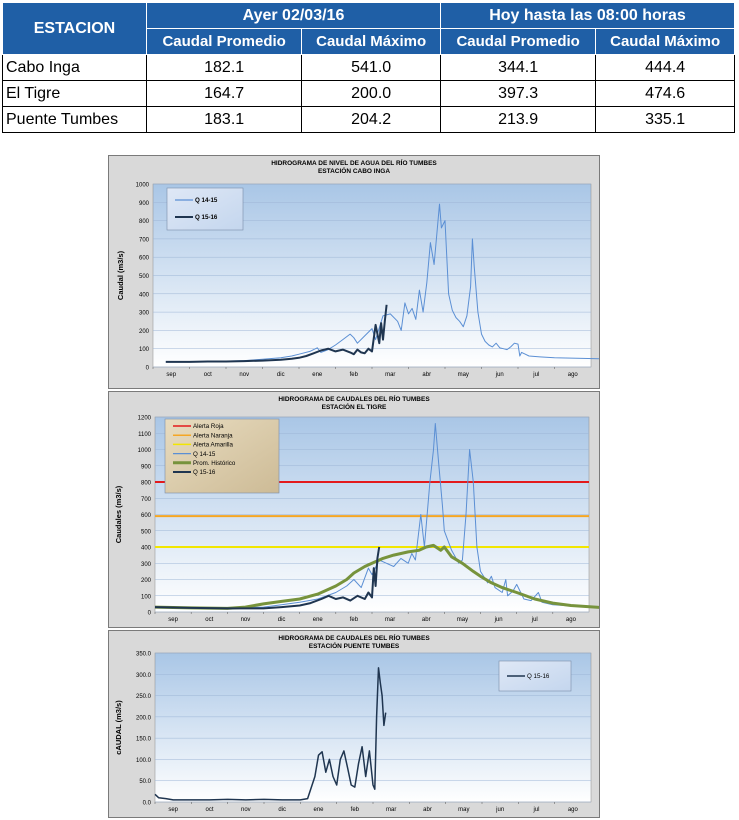  I want to click on y-tick-label: 0.0, so click(147, 804).